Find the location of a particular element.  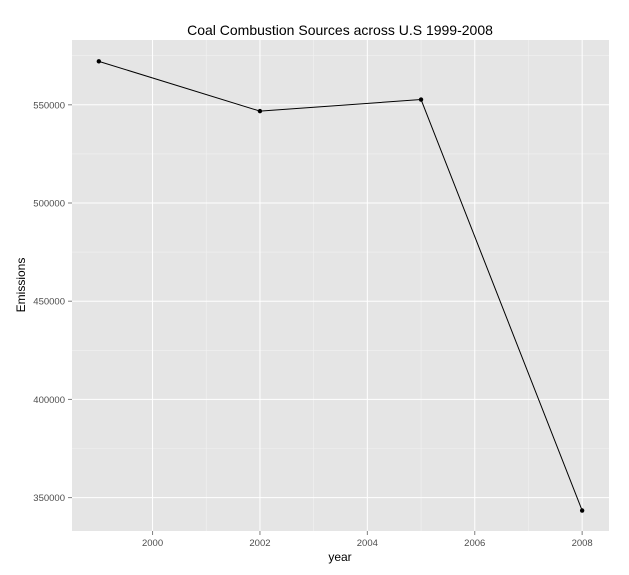

x-tick-label: 2004 is located at coordinates (367, 543).